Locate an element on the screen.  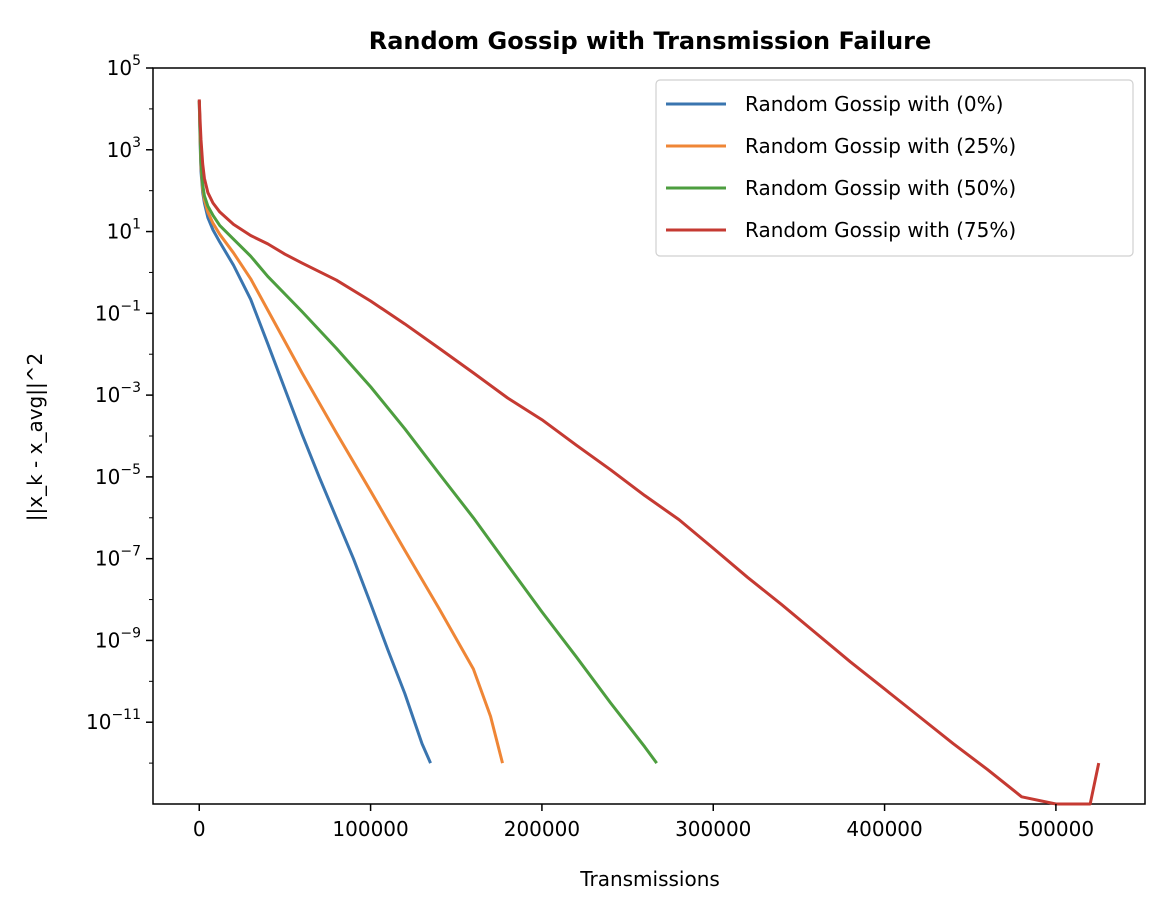
y-axis: 10⁵ 10³ 10¹ 10⁻¹ 10⁻³ 10⁻⁵ 10⁻⁷ 10⁻⁹ 10⁻¹¹ is located at coordinates (119, 408).